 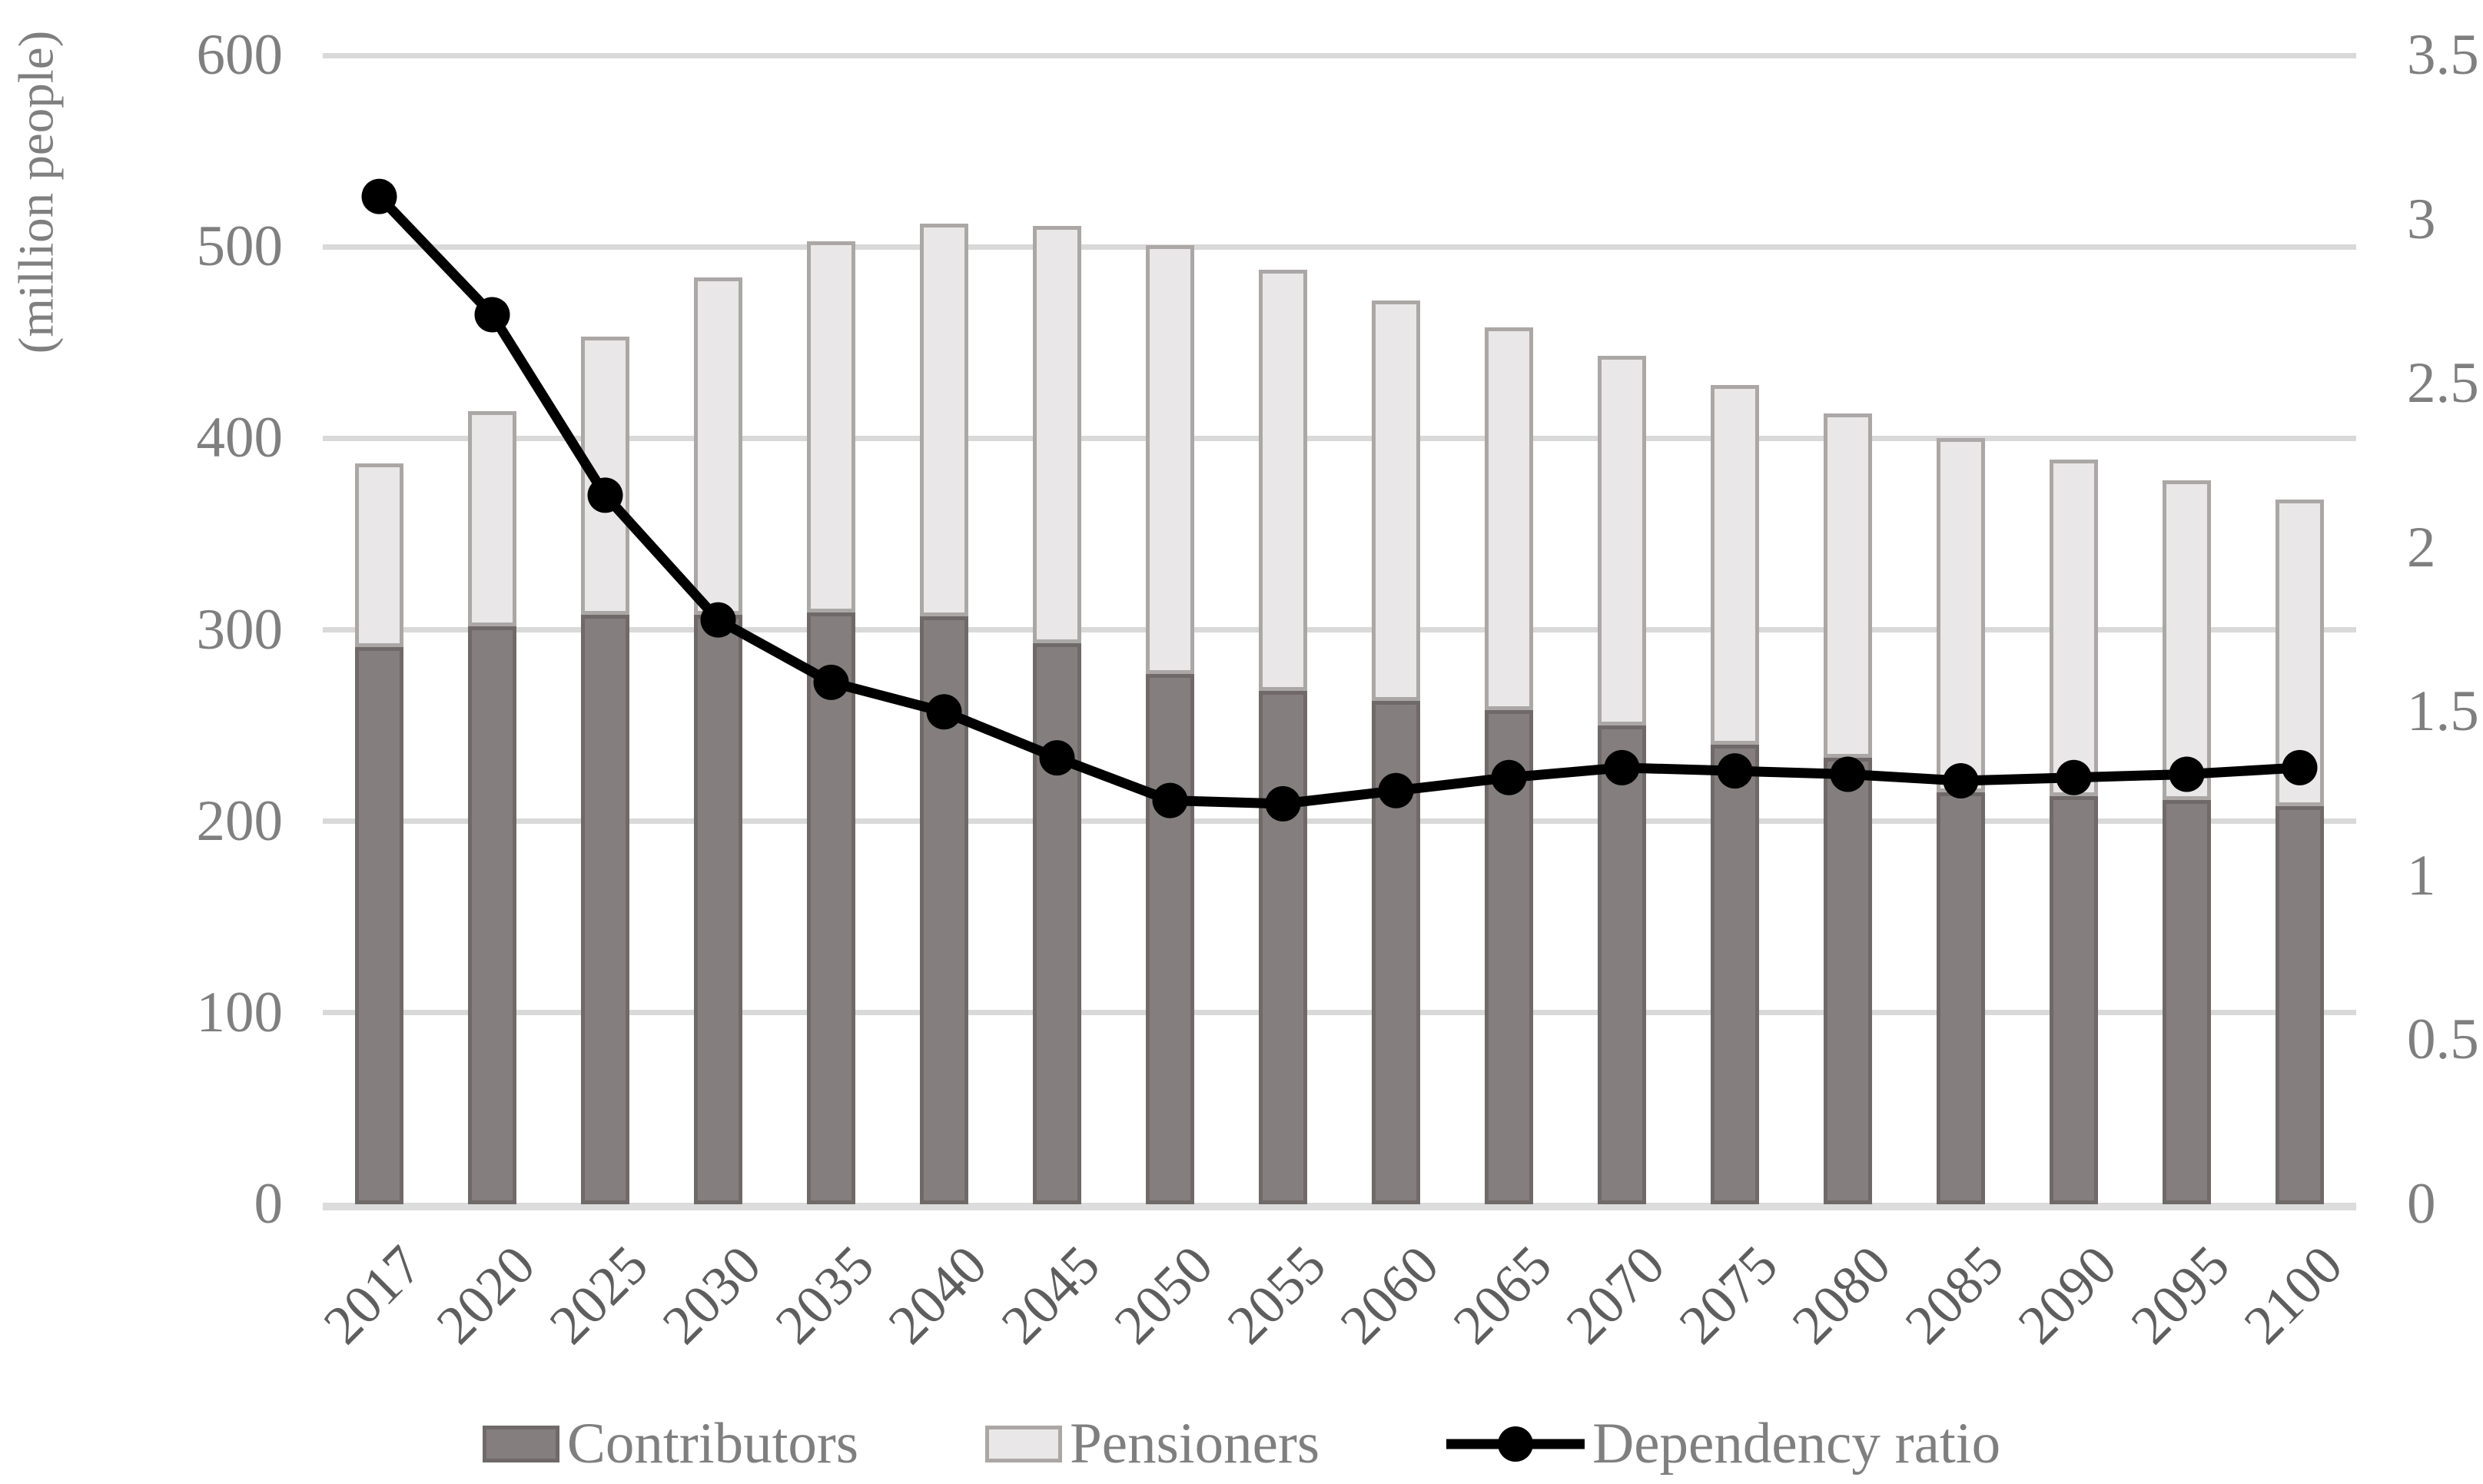 What do you see at coordinates (718, 620) in the screenshot?
I see `data-point-marker-2030` at bounding box center [718, 620].